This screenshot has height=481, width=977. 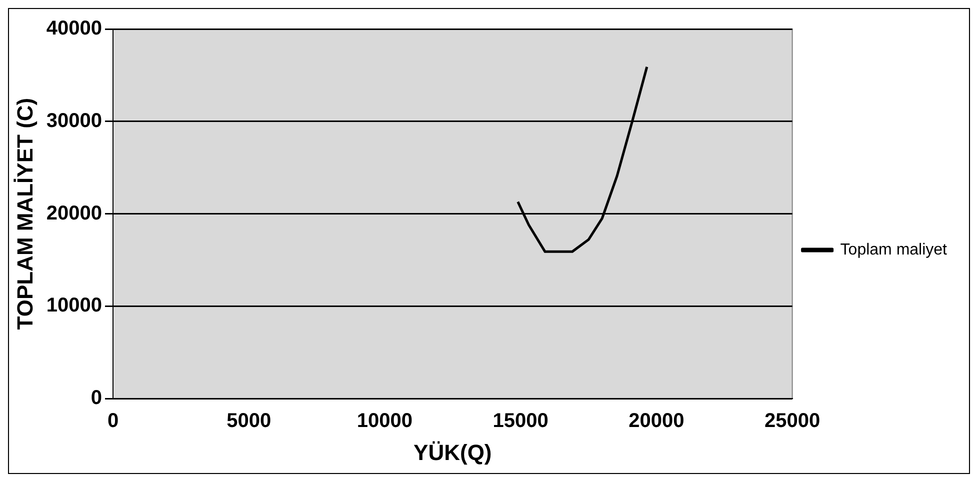 I want to click on x-tick-label: 15000, so click(x=520, y=421).